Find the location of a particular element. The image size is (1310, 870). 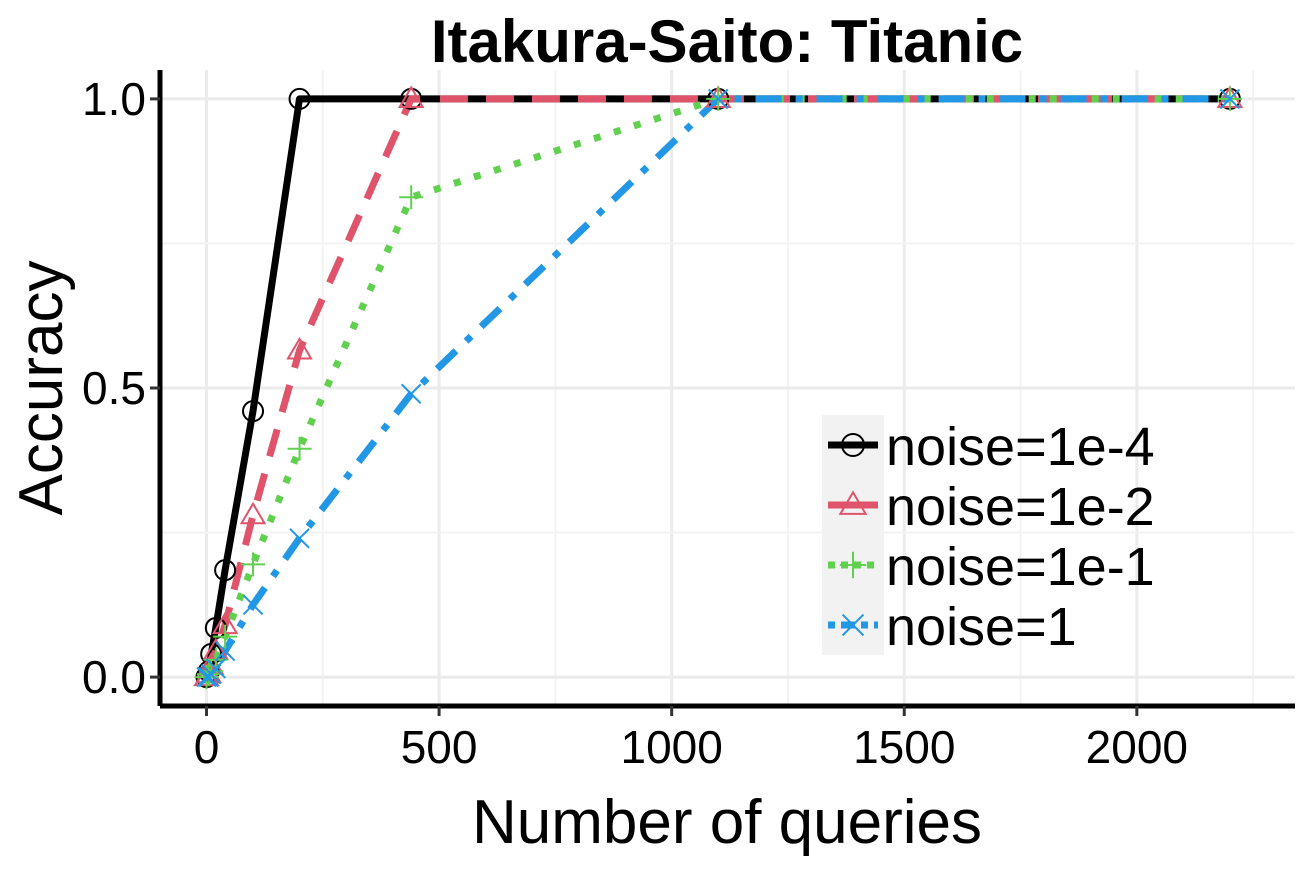

x-tick-label: 500 is located at coordinates (439, 747).